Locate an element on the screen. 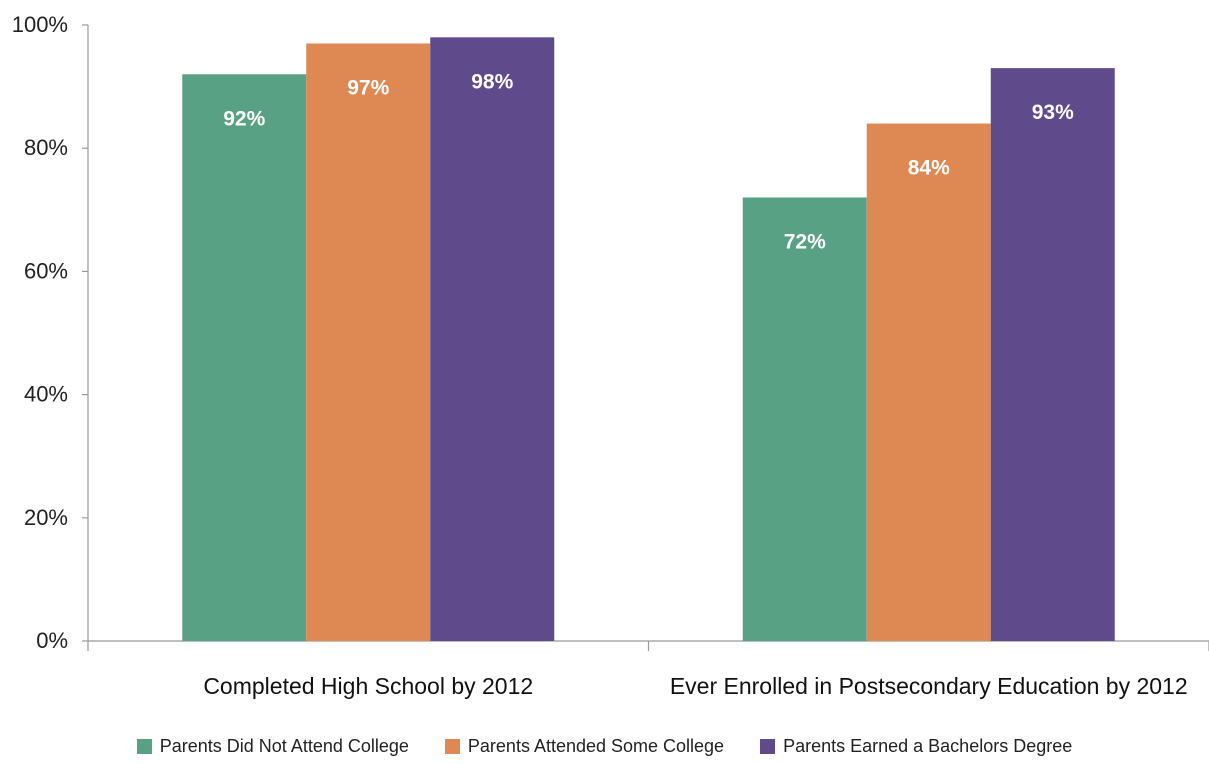  y-tick-label: 40% is located at coordinates (46, 394).